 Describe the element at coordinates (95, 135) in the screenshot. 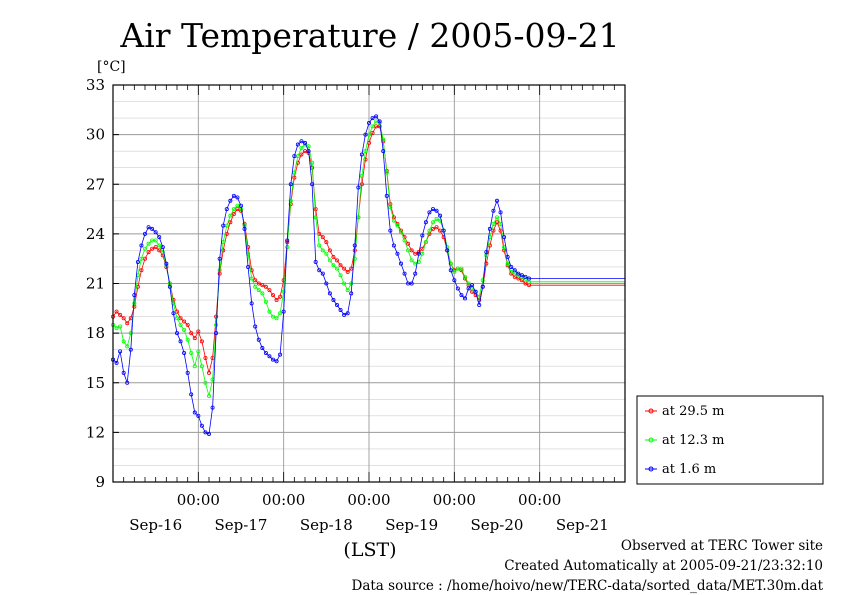

I see `y-tick-label: 30` at that location.